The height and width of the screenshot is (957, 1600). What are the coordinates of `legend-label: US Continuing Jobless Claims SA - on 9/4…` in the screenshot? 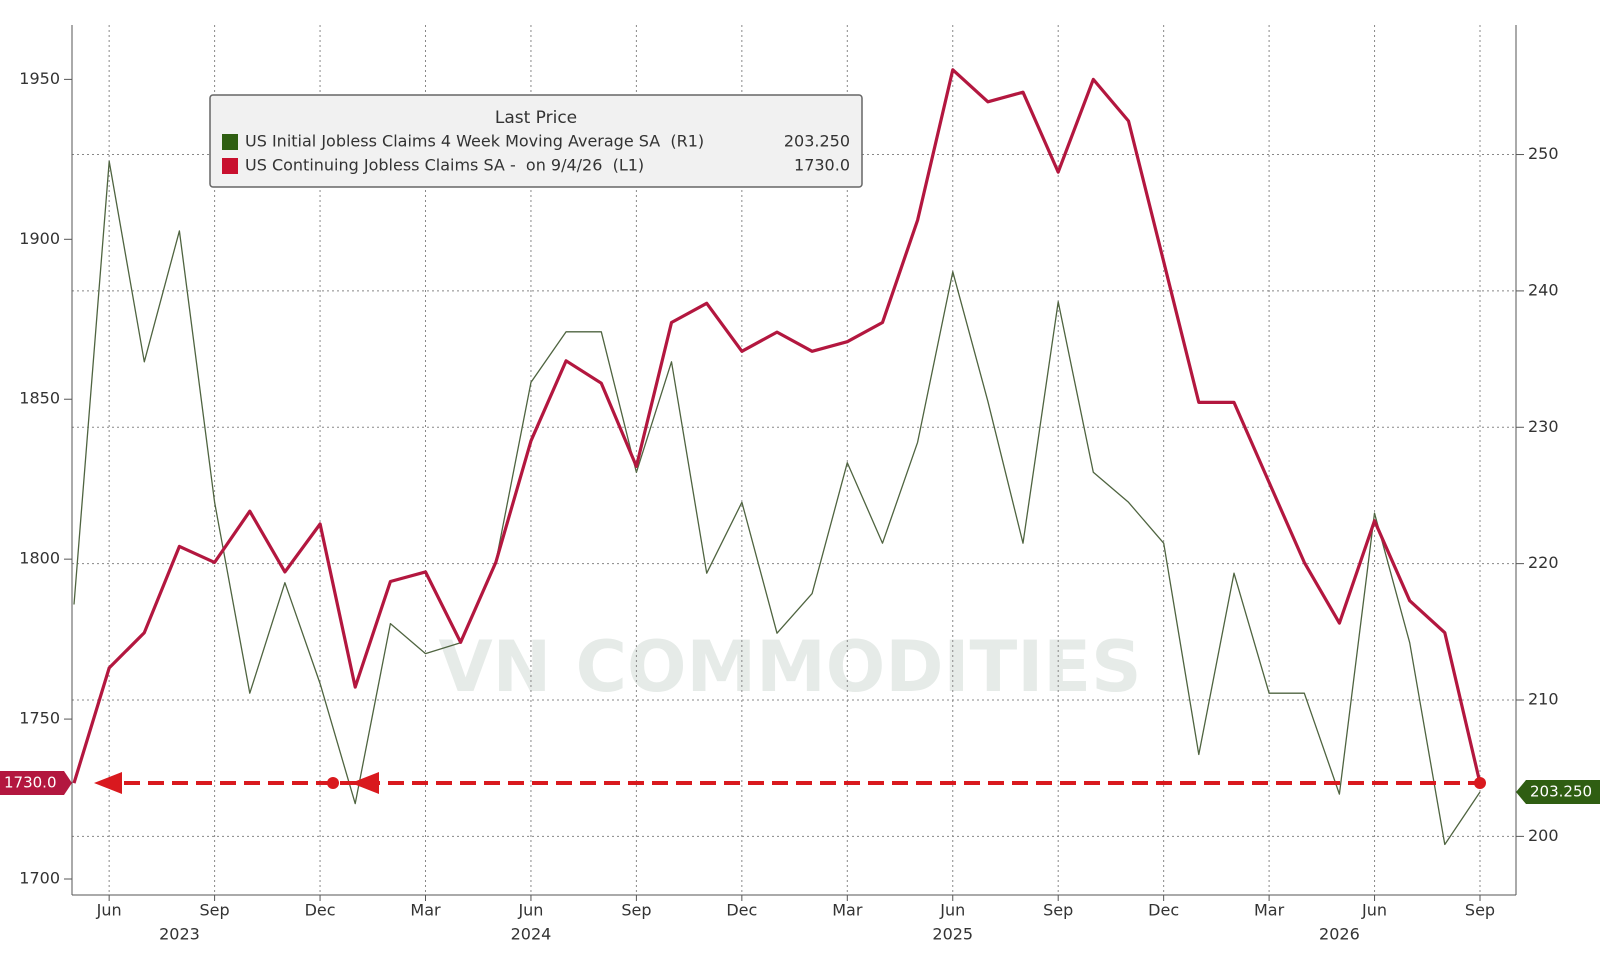 It's located at (444, 165).